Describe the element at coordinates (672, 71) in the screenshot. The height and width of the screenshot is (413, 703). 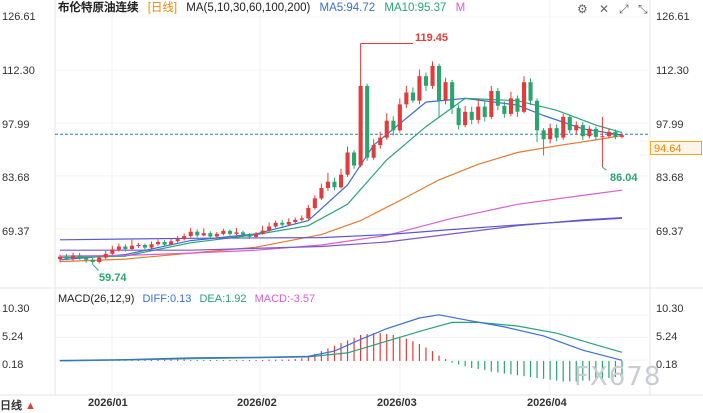
I see `y-label-right: 112.30` at that location.